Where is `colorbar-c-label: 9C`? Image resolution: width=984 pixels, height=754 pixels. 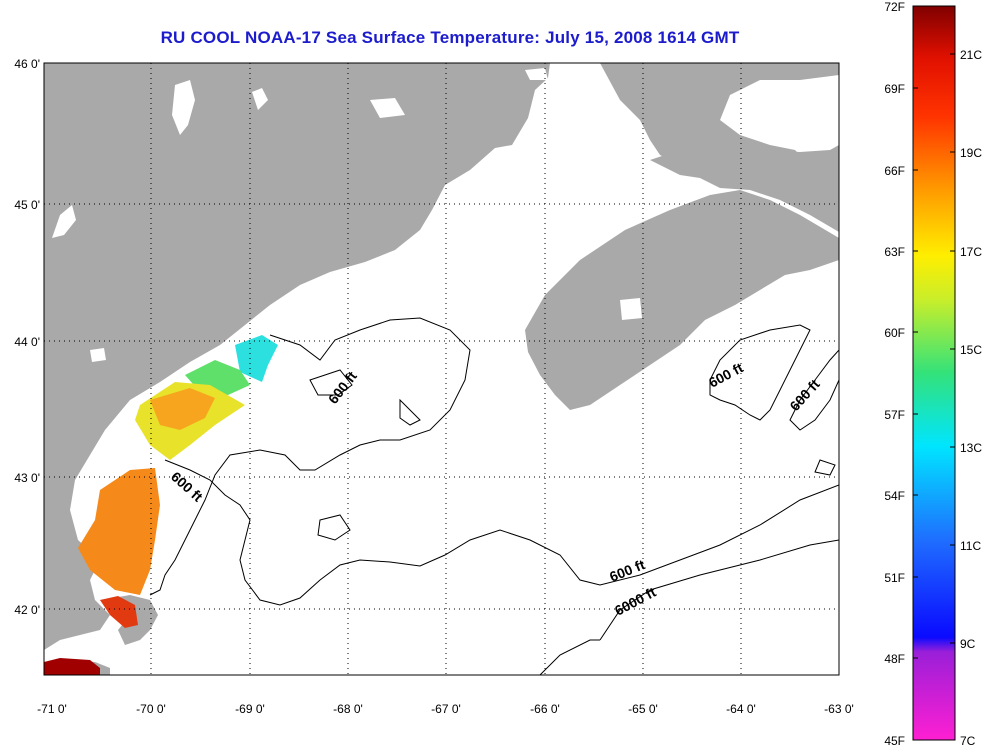 colorbar-c-label: 9C is located at coordinates (968, 644).